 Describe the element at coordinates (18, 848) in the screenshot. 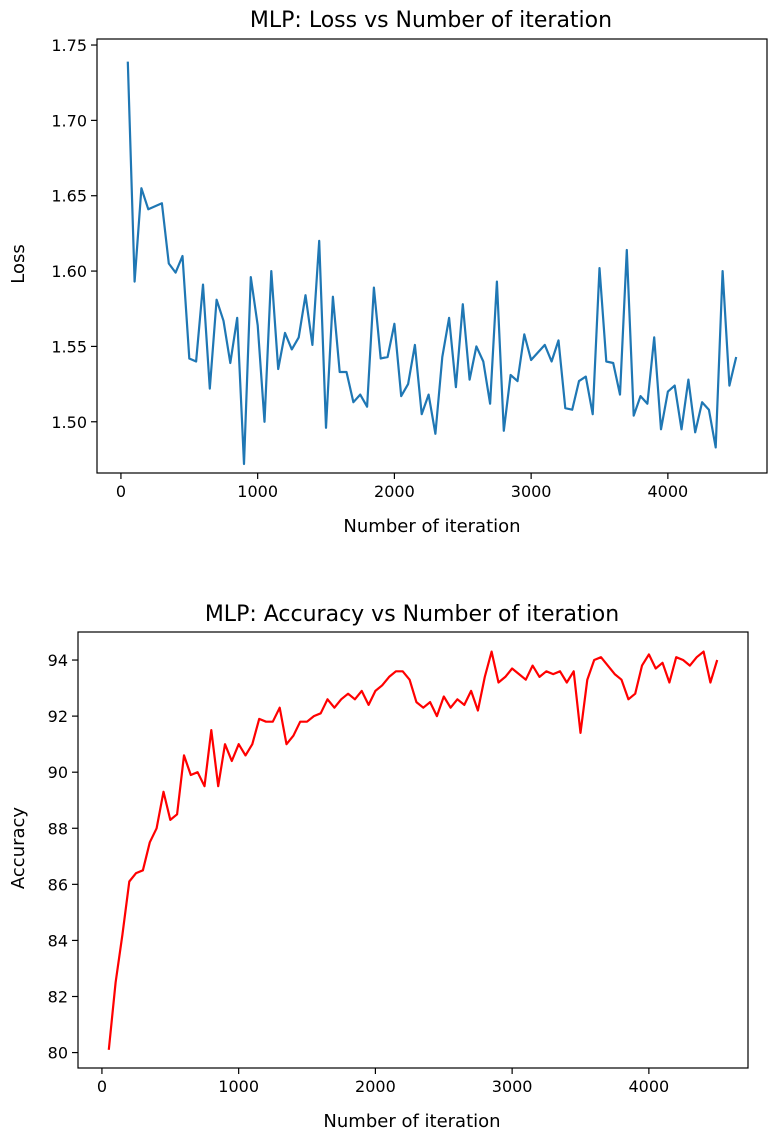

I see `accuracy-chart-ylabel: Accuracy` at that location.